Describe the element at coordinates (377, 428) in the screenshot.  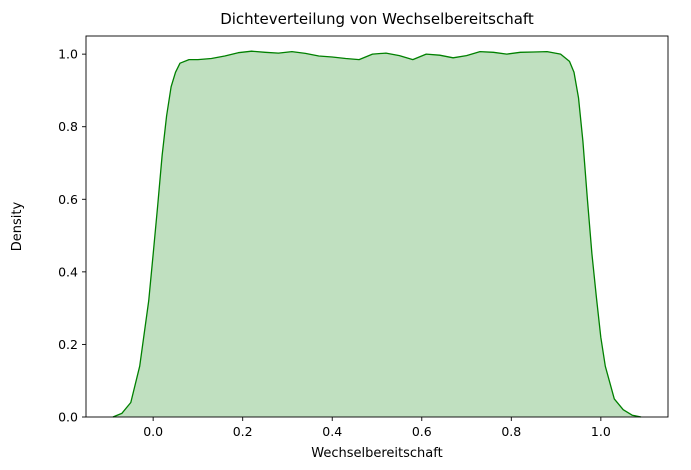
I see `x-axis: 0.0 0.2 0.4 0.6 0.8 1.0` at that location.